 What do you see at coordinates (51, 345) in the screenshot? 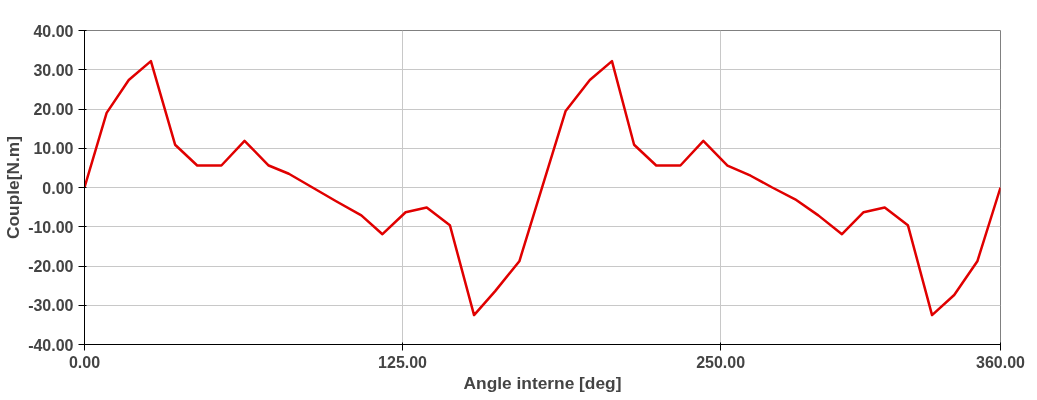
I see `y-tick-label: -40.00` at bounding box center [51, 345].